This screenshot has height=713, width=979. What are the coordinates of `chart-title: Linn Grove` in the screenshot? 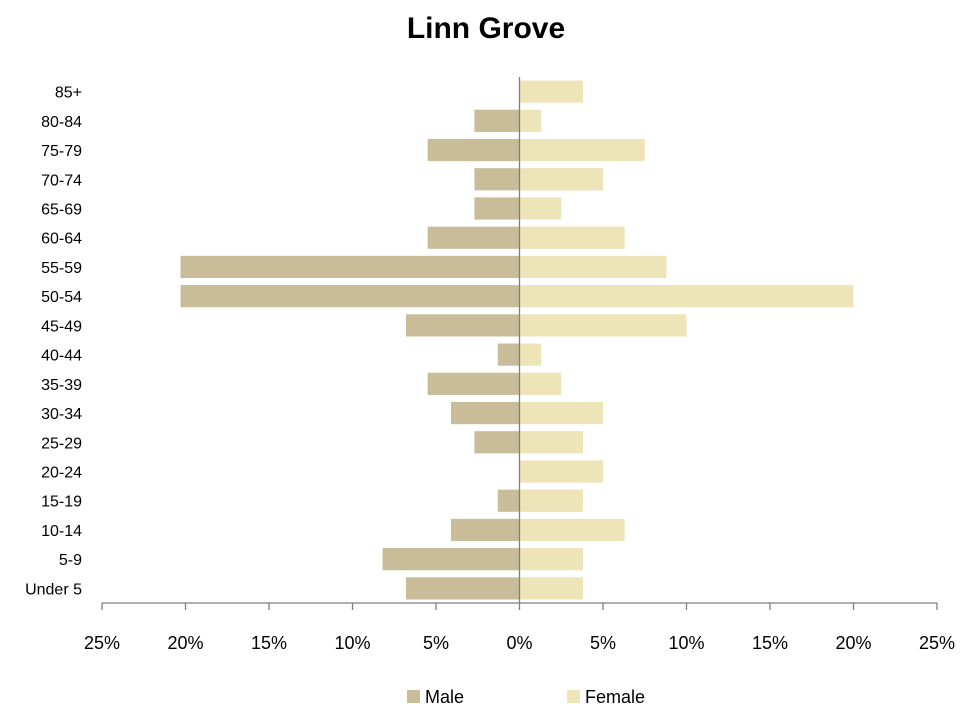 It's located at (486, 28).